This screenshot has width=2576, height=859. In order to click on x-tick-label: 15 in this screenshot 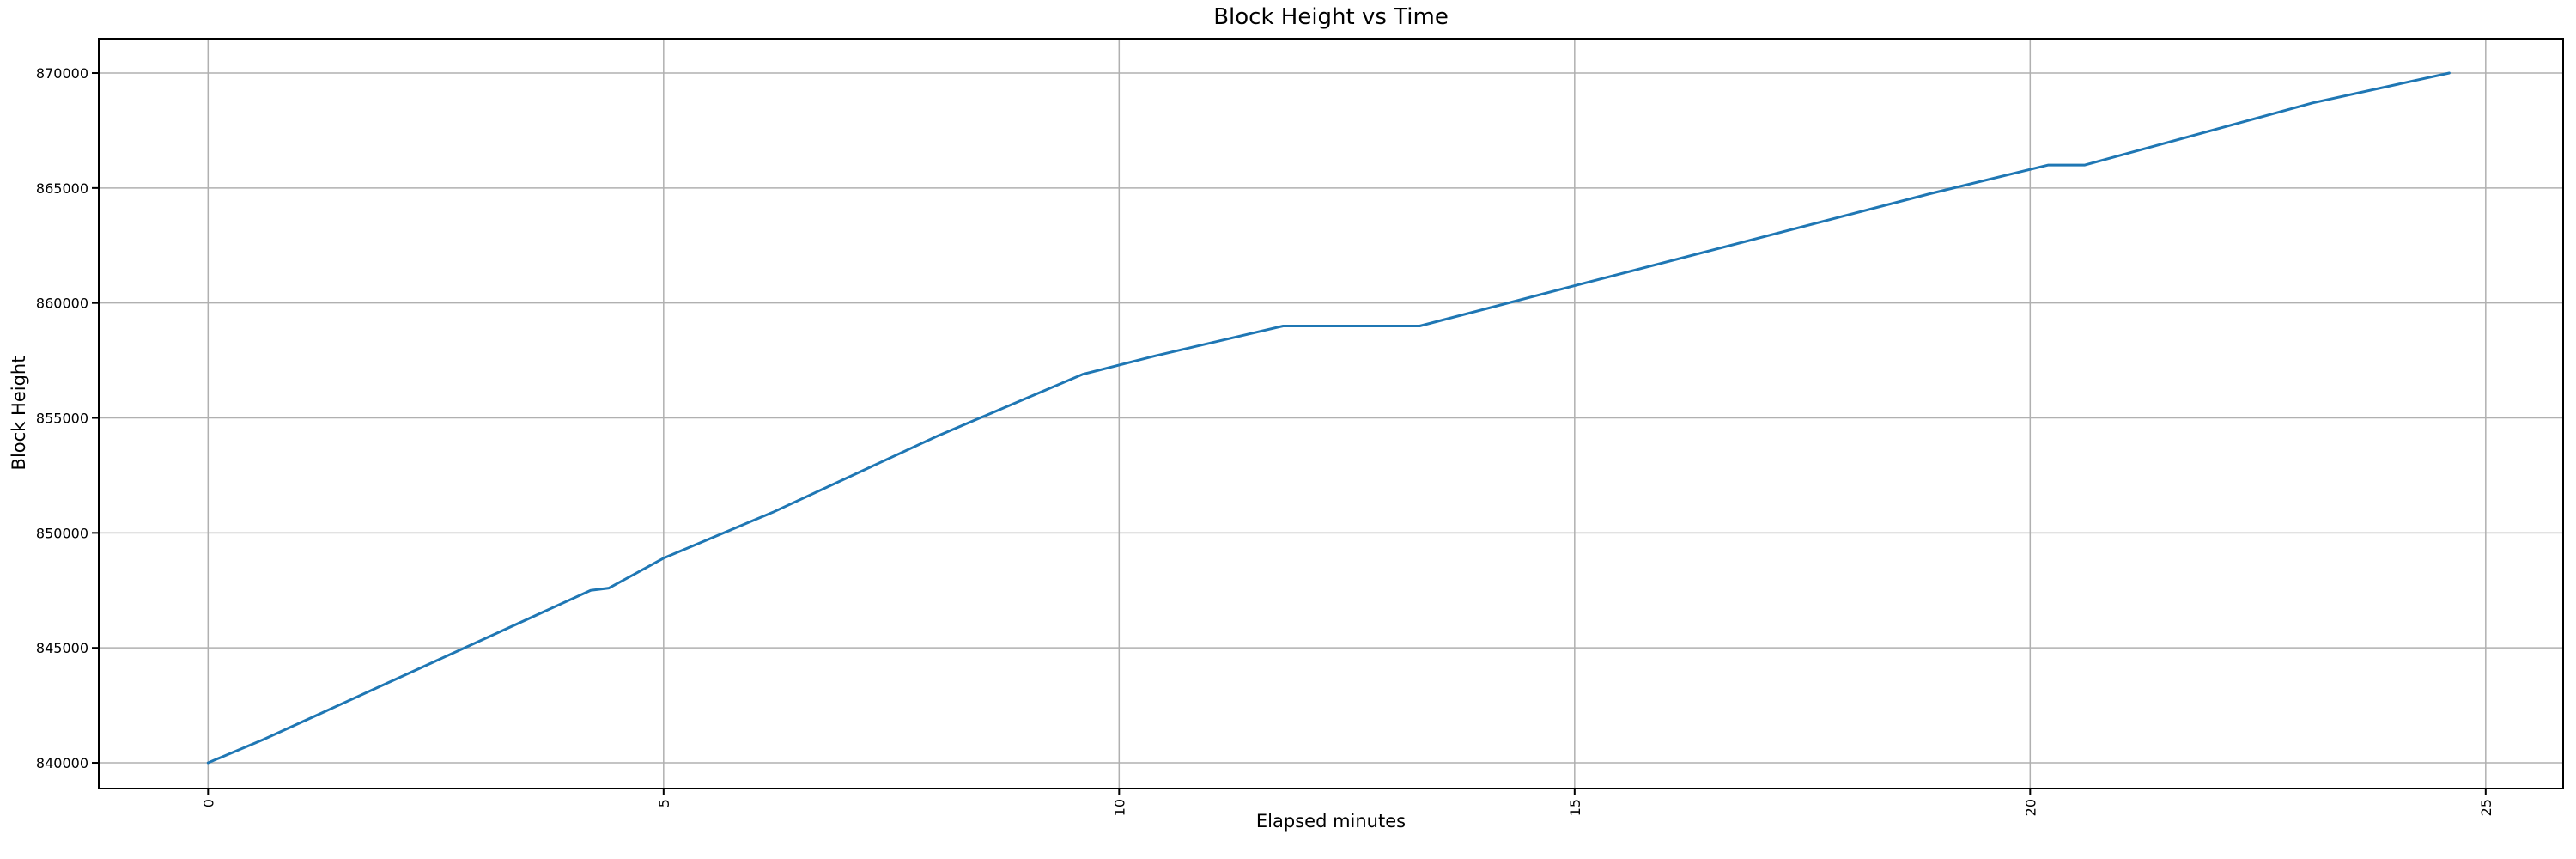, I will do `click(1575, 808)`.